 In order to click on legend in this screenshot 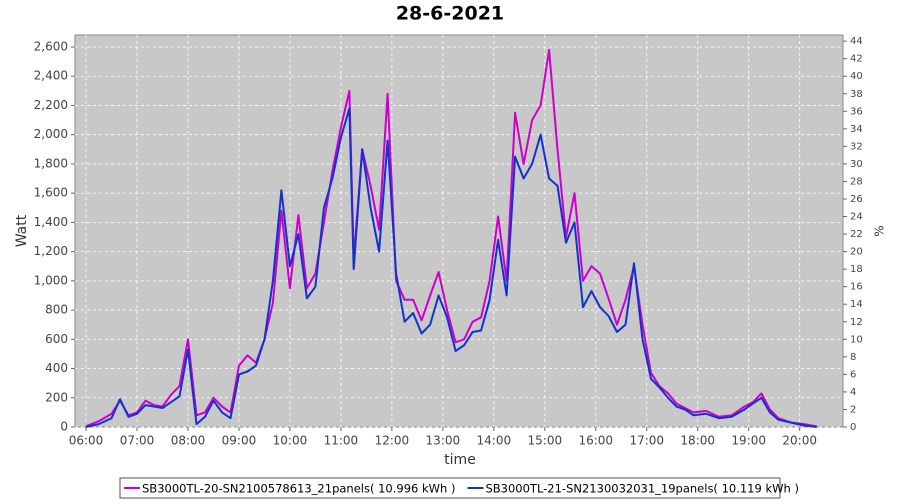, I will do `click(450, 488)`.